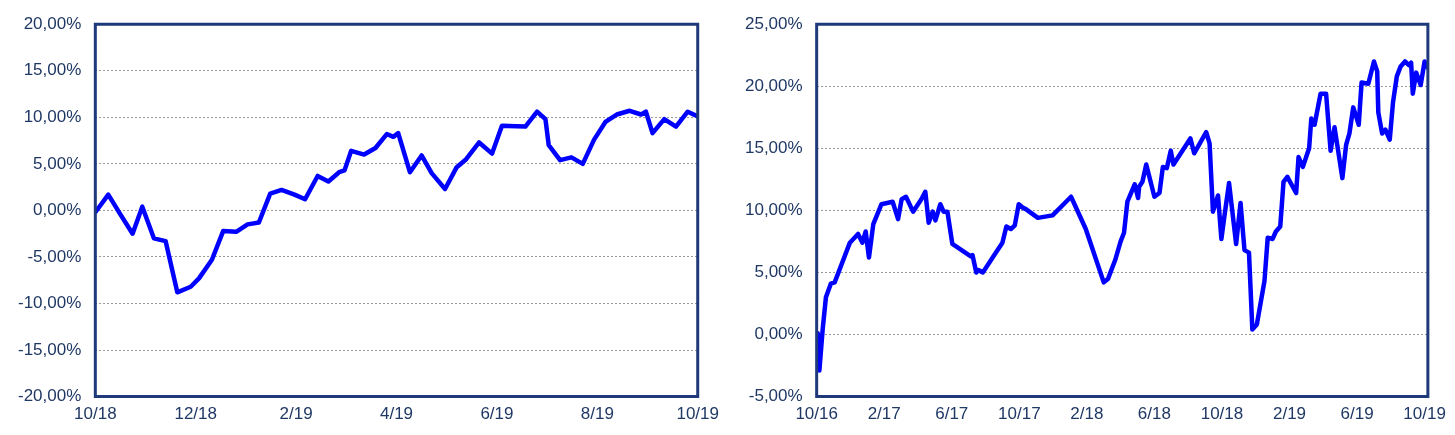 This screenshot has height=435, width=1455. Describe the element at coordinates (49, 349) in the screenshot. I see `y-tick-label: -15,00%` at that location.